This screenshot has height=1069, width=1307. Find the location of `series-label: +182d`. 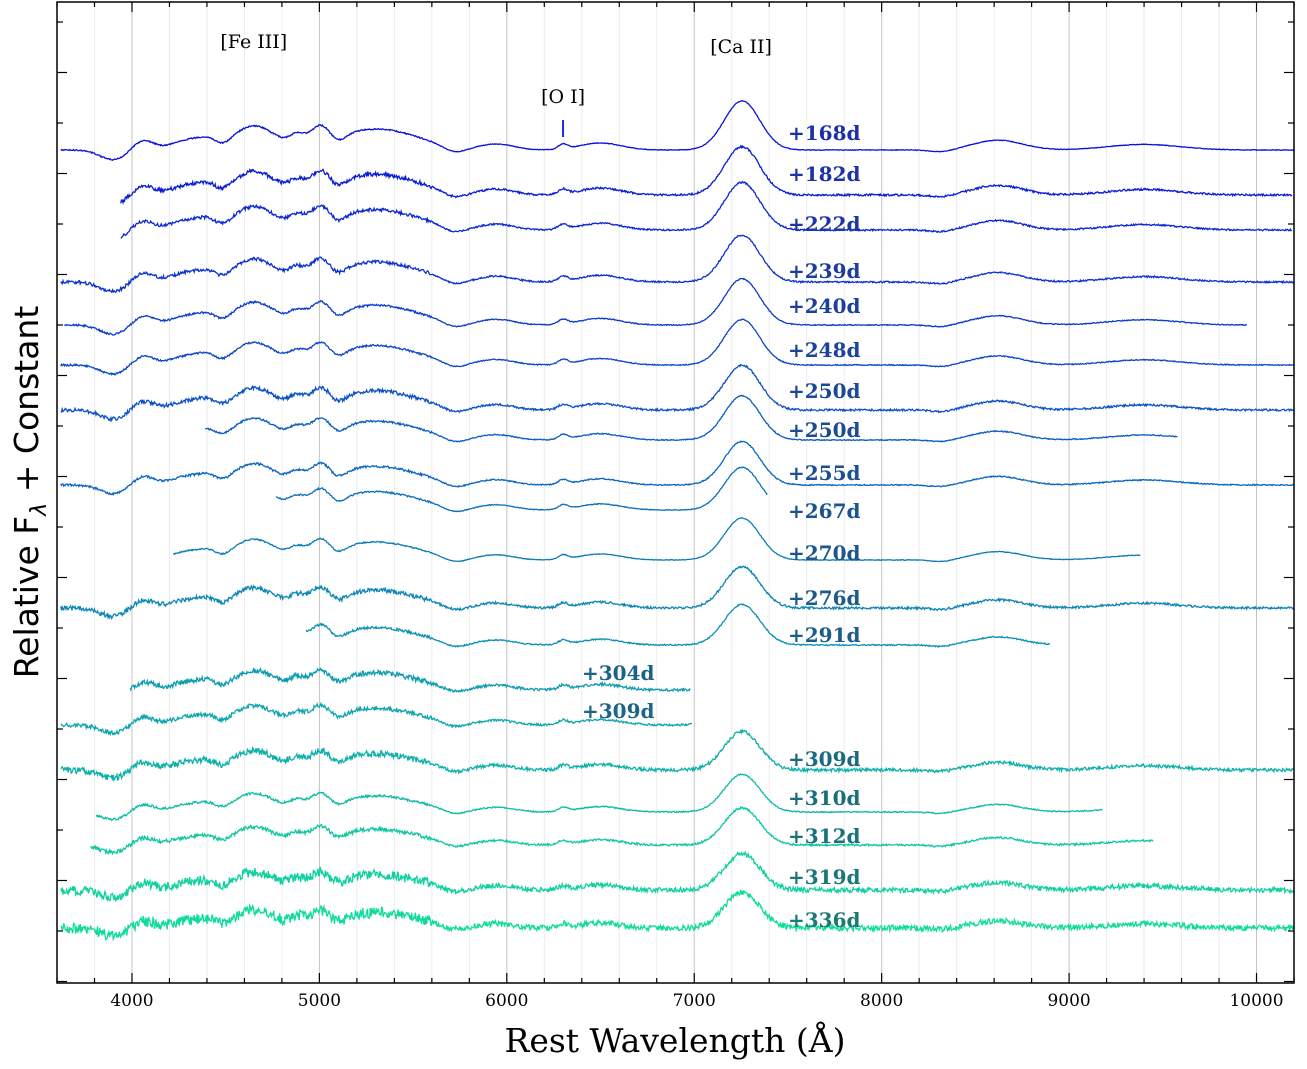

series-label: +182d is located at coordinates (824, 174).